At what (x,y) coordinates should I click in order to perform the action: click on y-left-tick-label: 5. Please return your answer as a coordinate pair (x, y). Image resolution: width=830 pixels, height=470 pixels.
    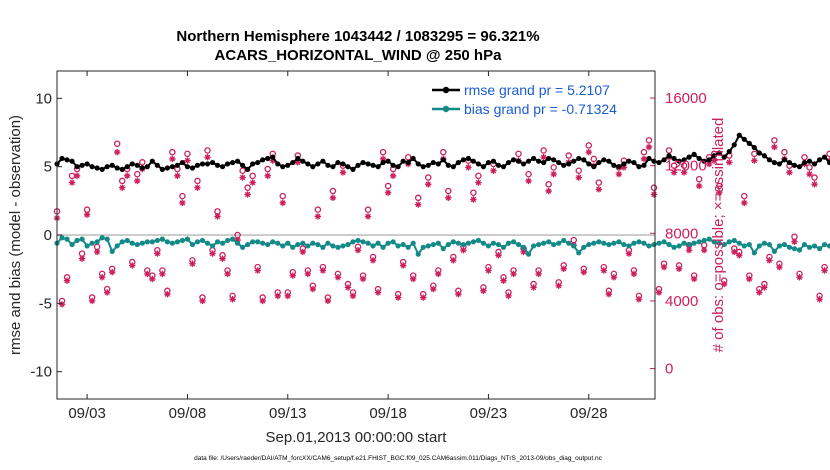
    Looking at the image, I should click on (48, 167).